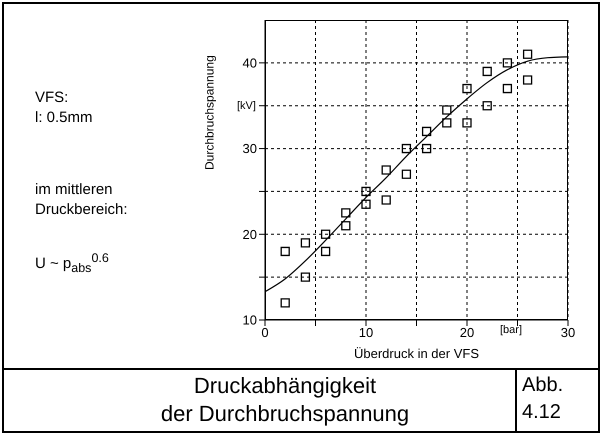  What do you see at coordinates (209, 112) in the screenshot?
I see `y-axis-title: Durchbruchspannung` at bounding box center [209, 112].